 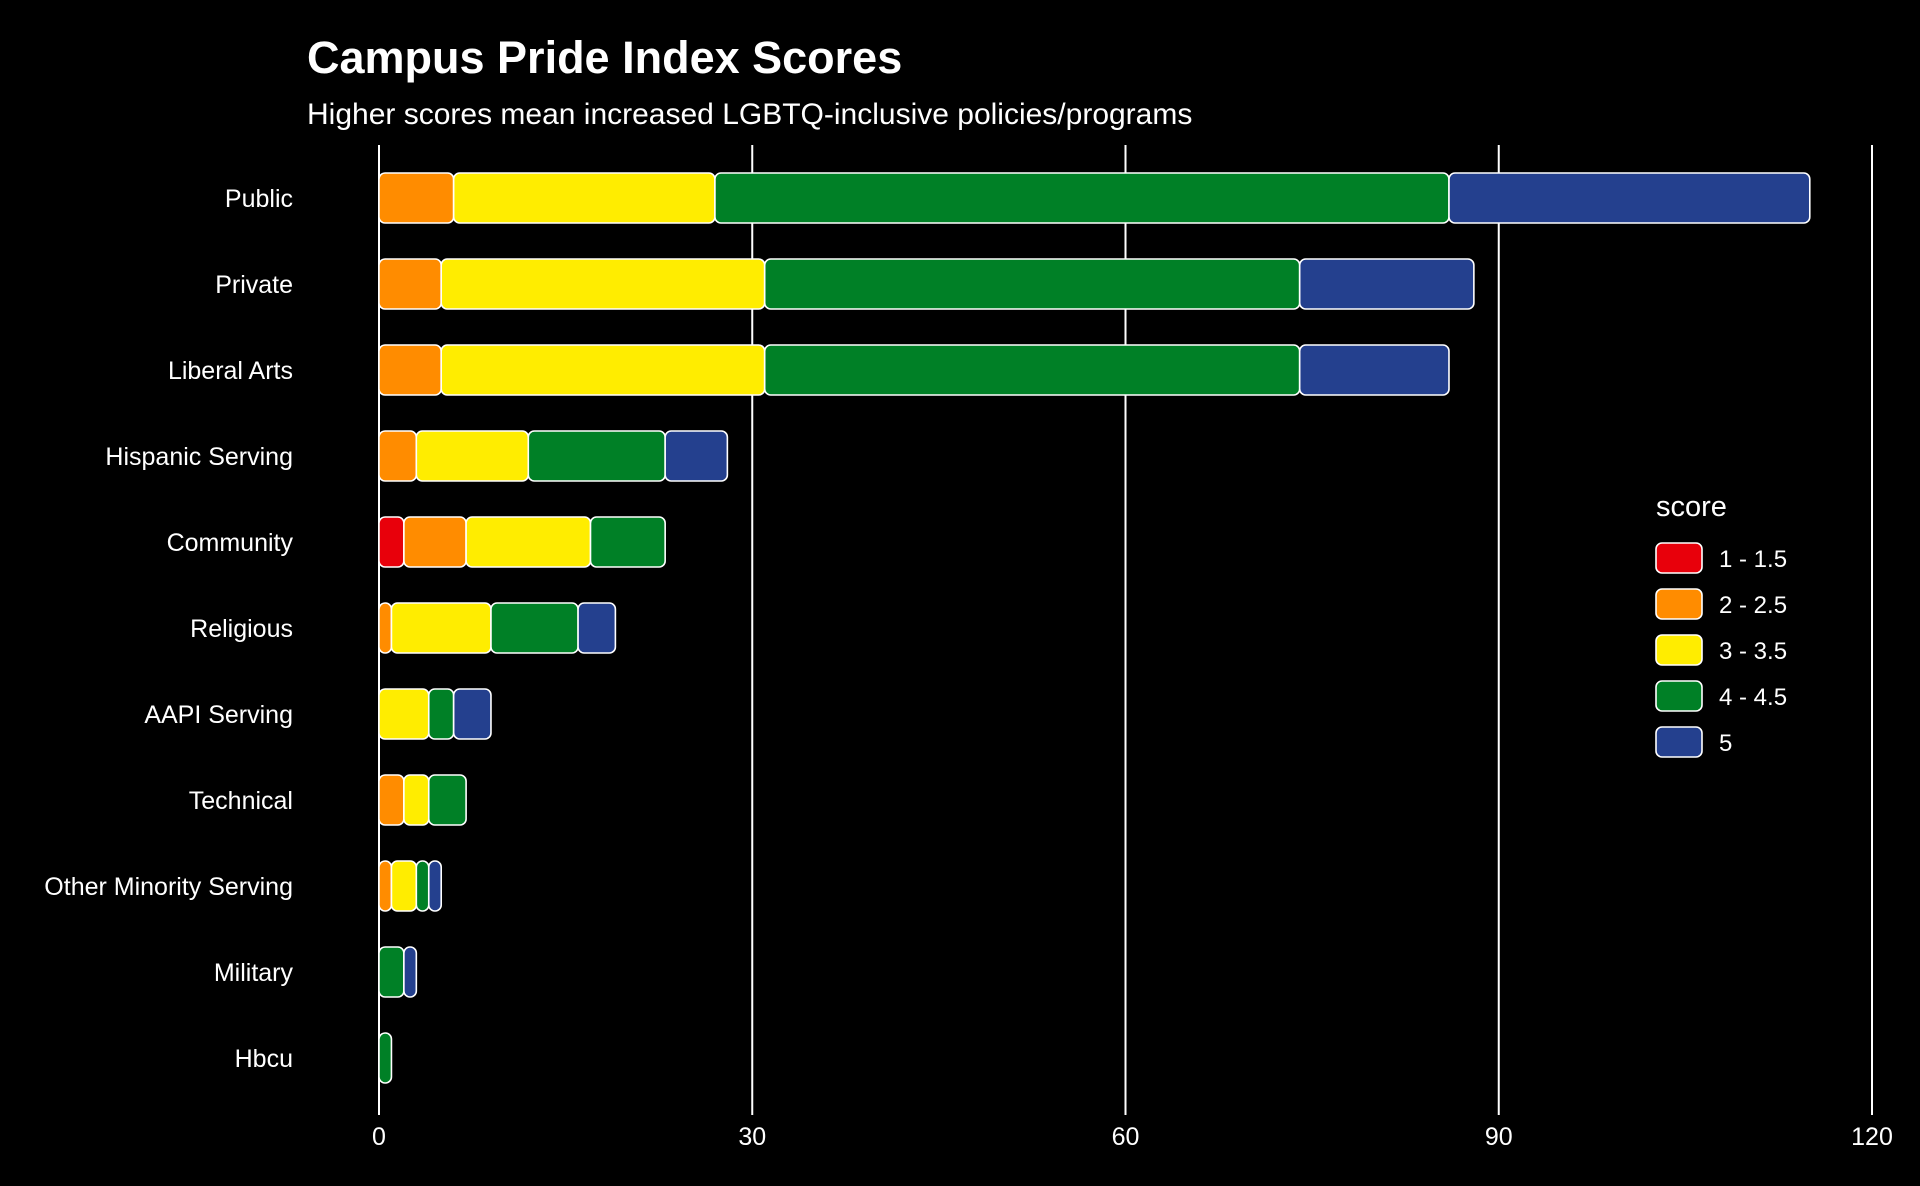 I want to click on category-label: AAPI Serving, so click(x=218, y=715).